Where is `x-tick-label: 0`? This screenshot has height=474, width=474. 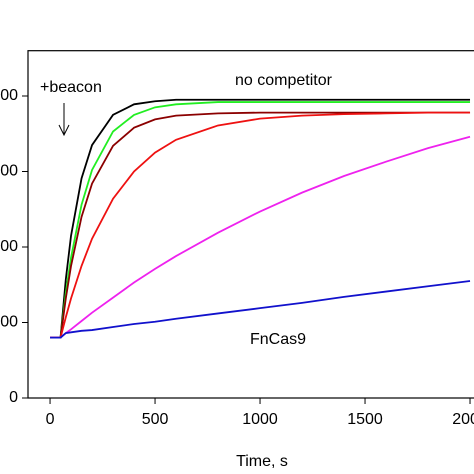
x-tick-label: 0 is located at coordinates (50, 419).